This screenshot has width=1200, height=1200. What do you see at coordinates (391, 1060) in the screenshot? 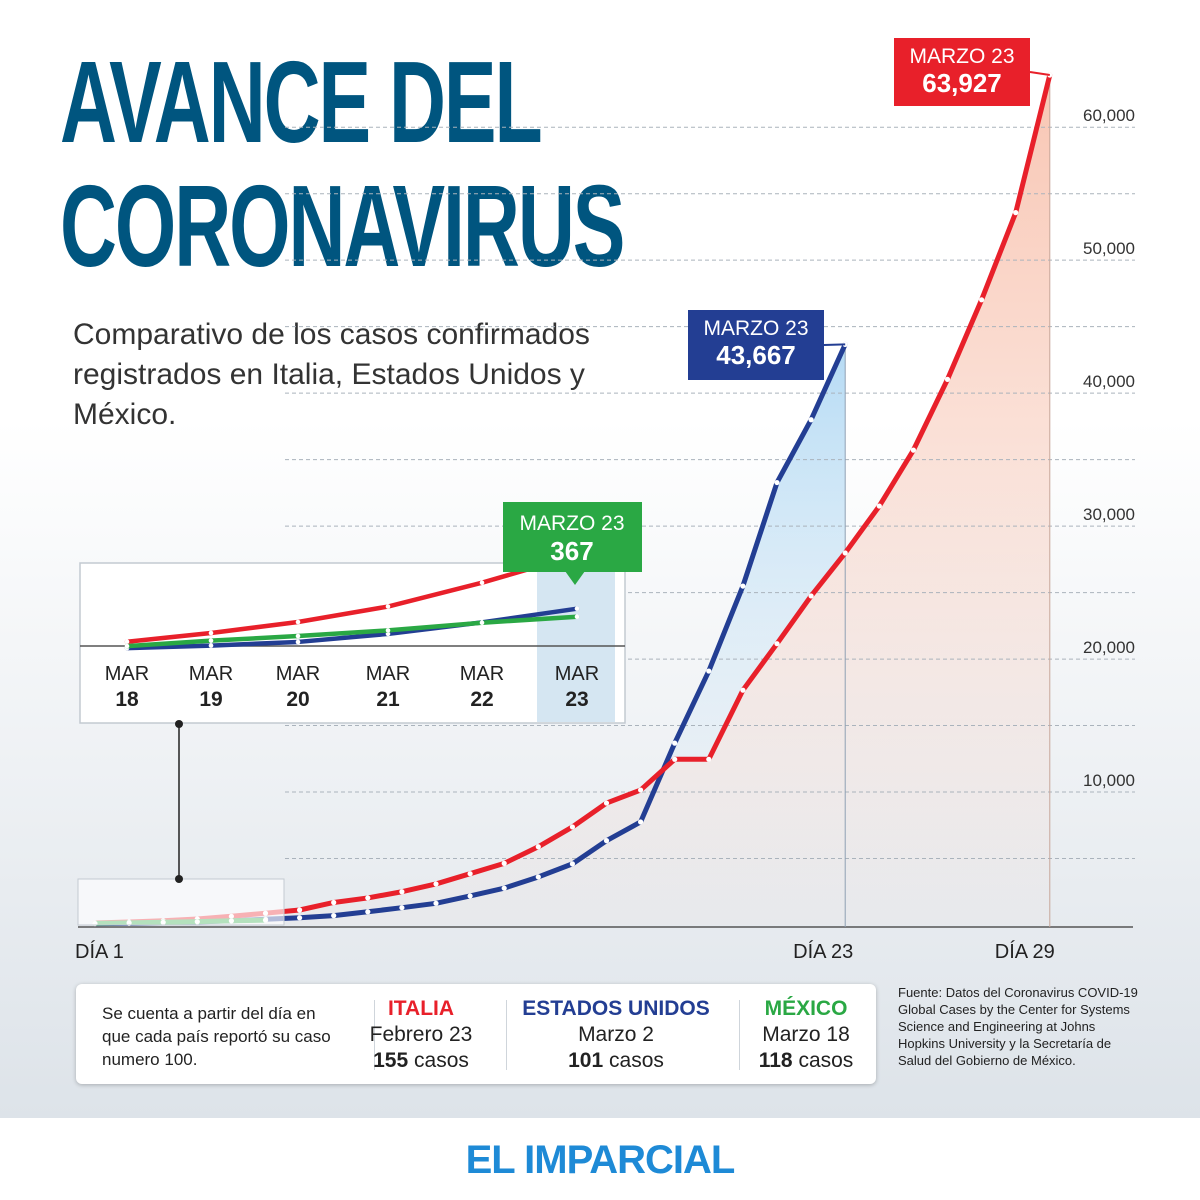
I see `note-count-number: 155` at bounding box center [391, 1060].